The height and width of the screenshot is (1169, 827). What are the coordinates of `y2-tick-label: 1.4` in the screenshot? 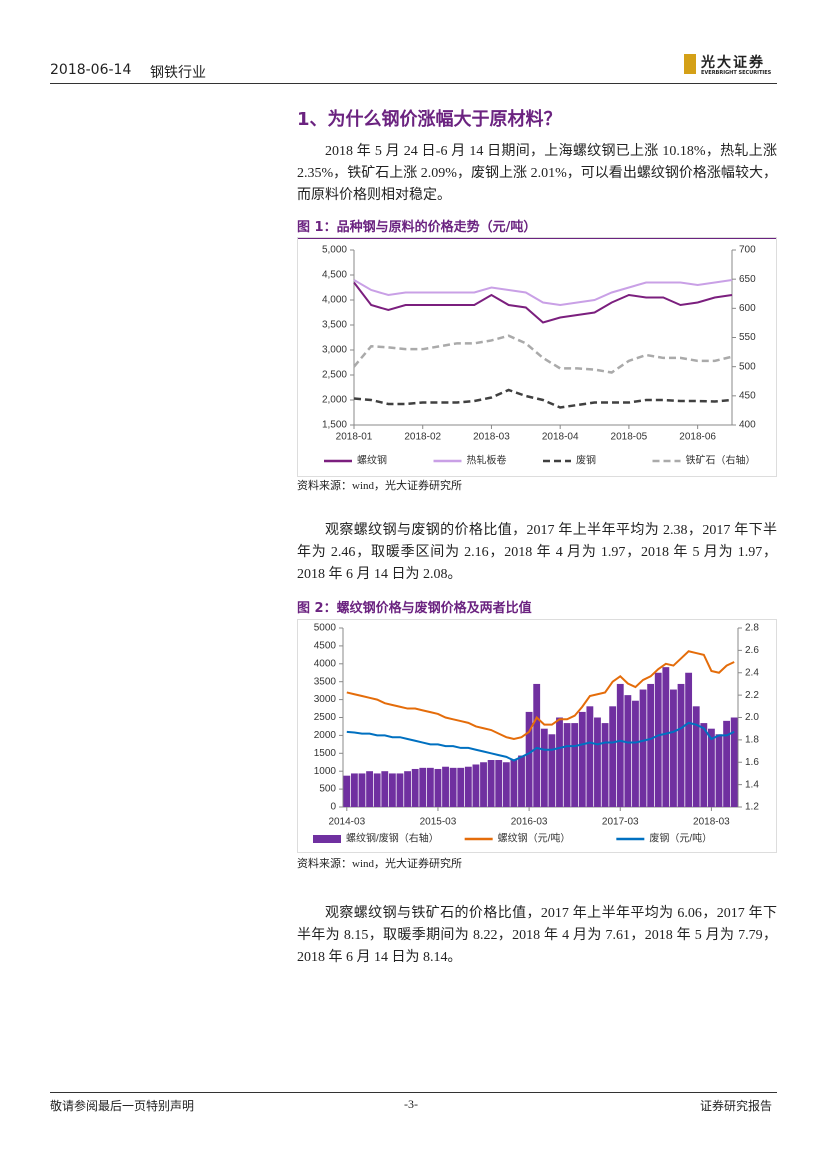 It's located at (752, 784).